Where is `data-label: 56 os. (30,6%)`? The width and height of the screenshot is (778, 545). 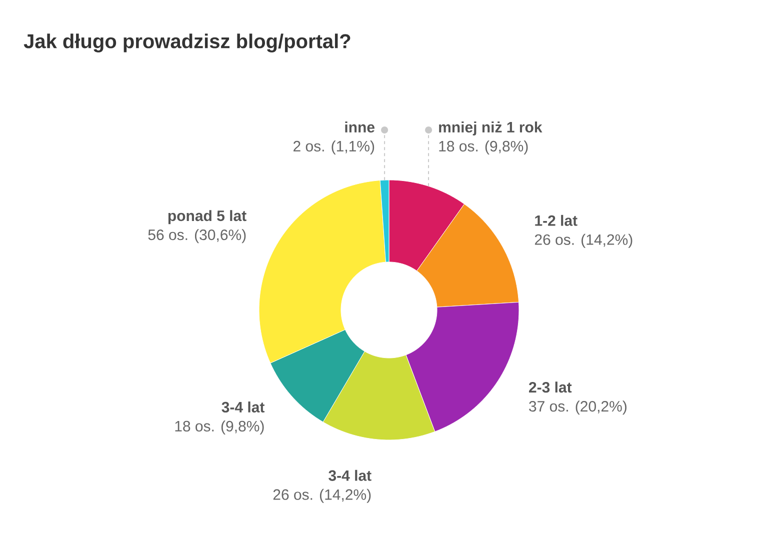
data-label: 56 os. (30,6%) is located at coordinates (197, 236).